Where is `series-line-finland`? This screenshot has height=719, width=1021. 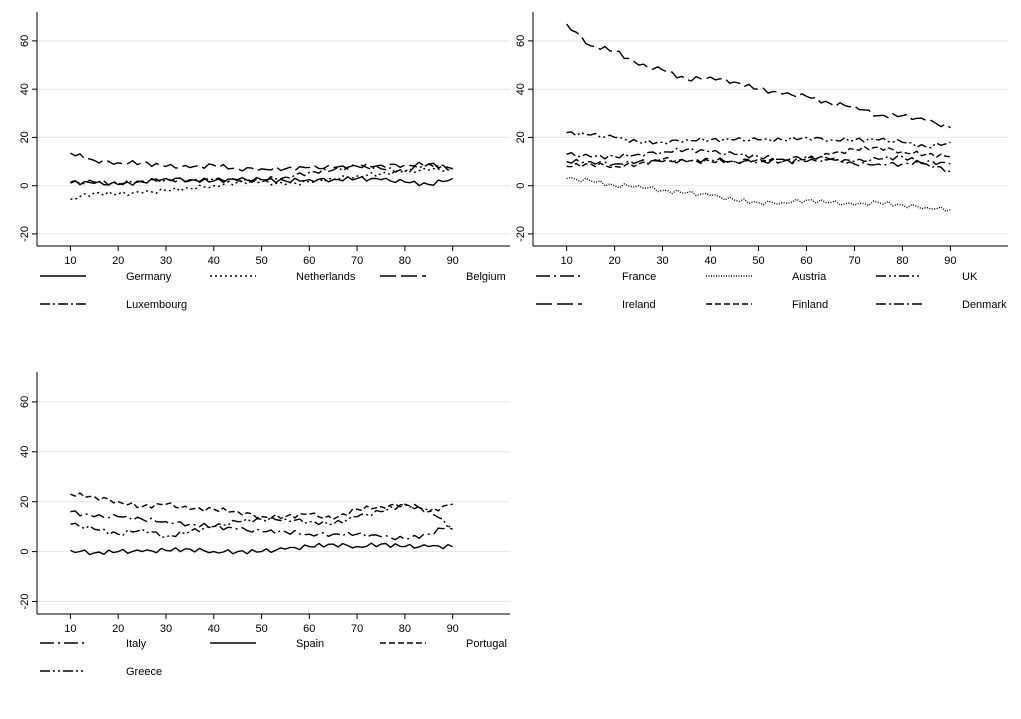 series-line-finland is located at coordinates (758, 157).